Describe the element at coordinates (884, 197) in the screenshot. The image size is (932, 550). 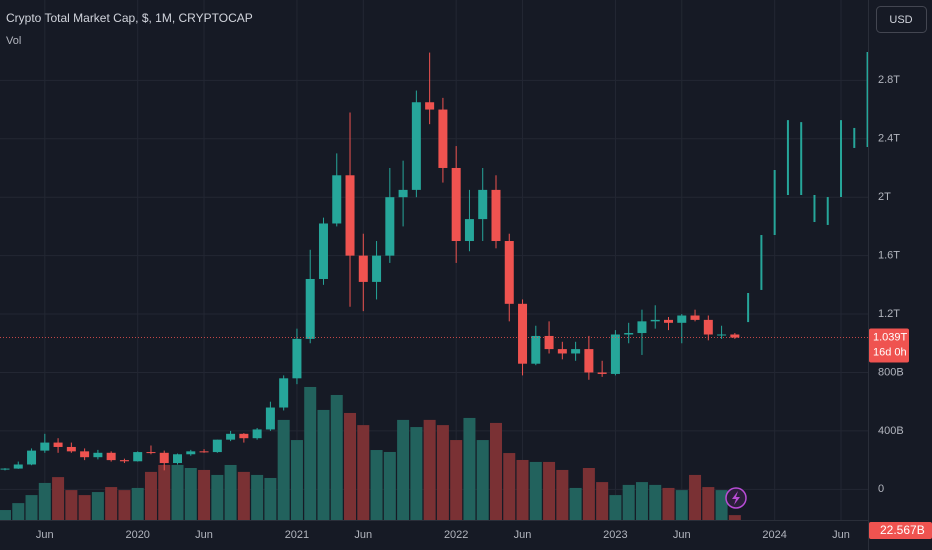
I see `y-tick-label: 2T` at that location.